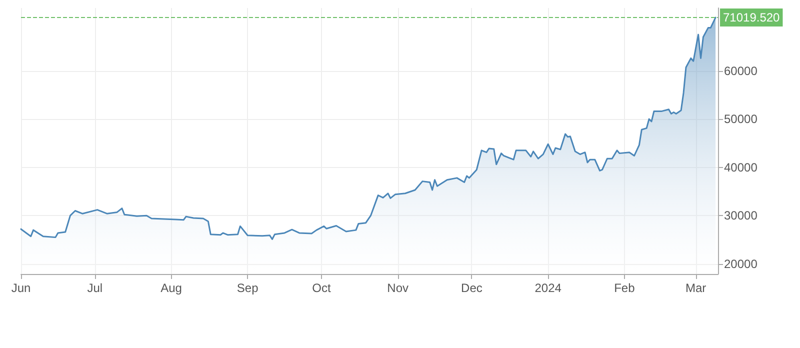 Image resolution: width=800 pixels, height=348 pixels. Describe the element at coordinates (247, 288) in the screenshot. I see `x-tick-label: Sep` at that location.